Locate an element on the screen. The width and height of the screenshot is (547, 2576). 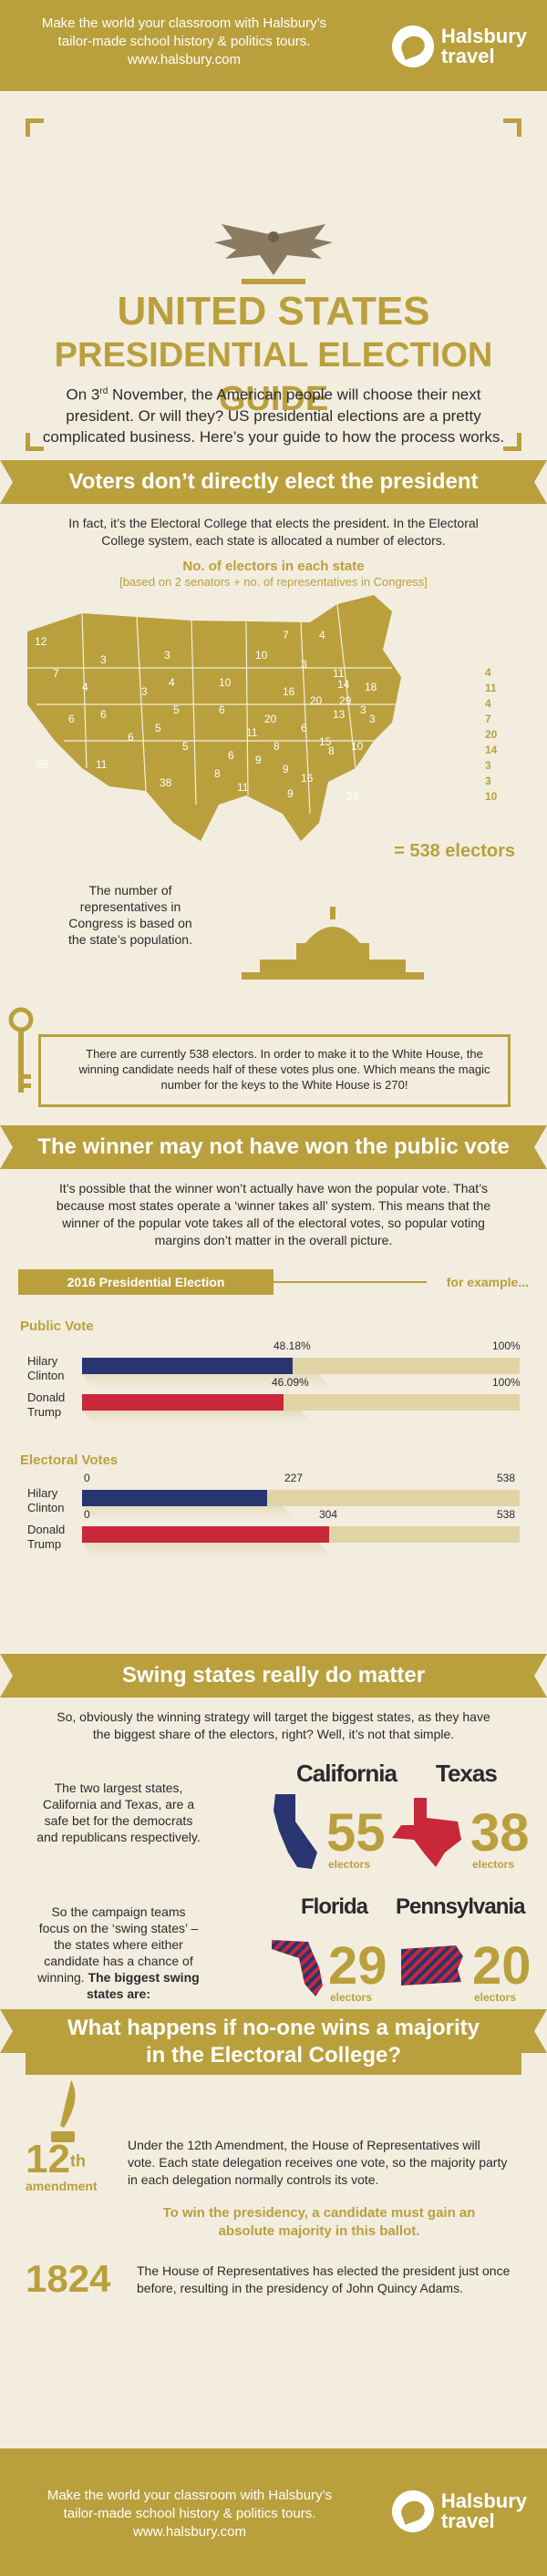
state-florida-electors: 29 is located at coordinates (357, 1966).